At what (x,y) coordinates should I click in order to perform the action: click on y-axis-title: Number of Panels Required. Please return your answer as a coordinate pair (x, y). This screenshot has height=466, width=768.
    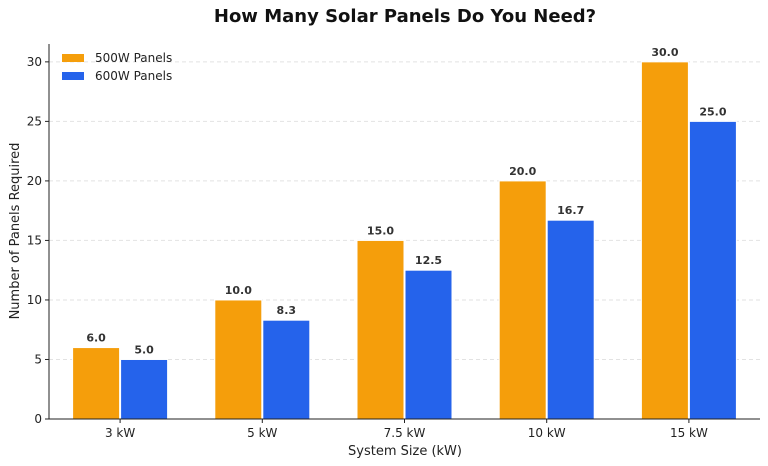
    Looking at the image, I should click on (15, 231).